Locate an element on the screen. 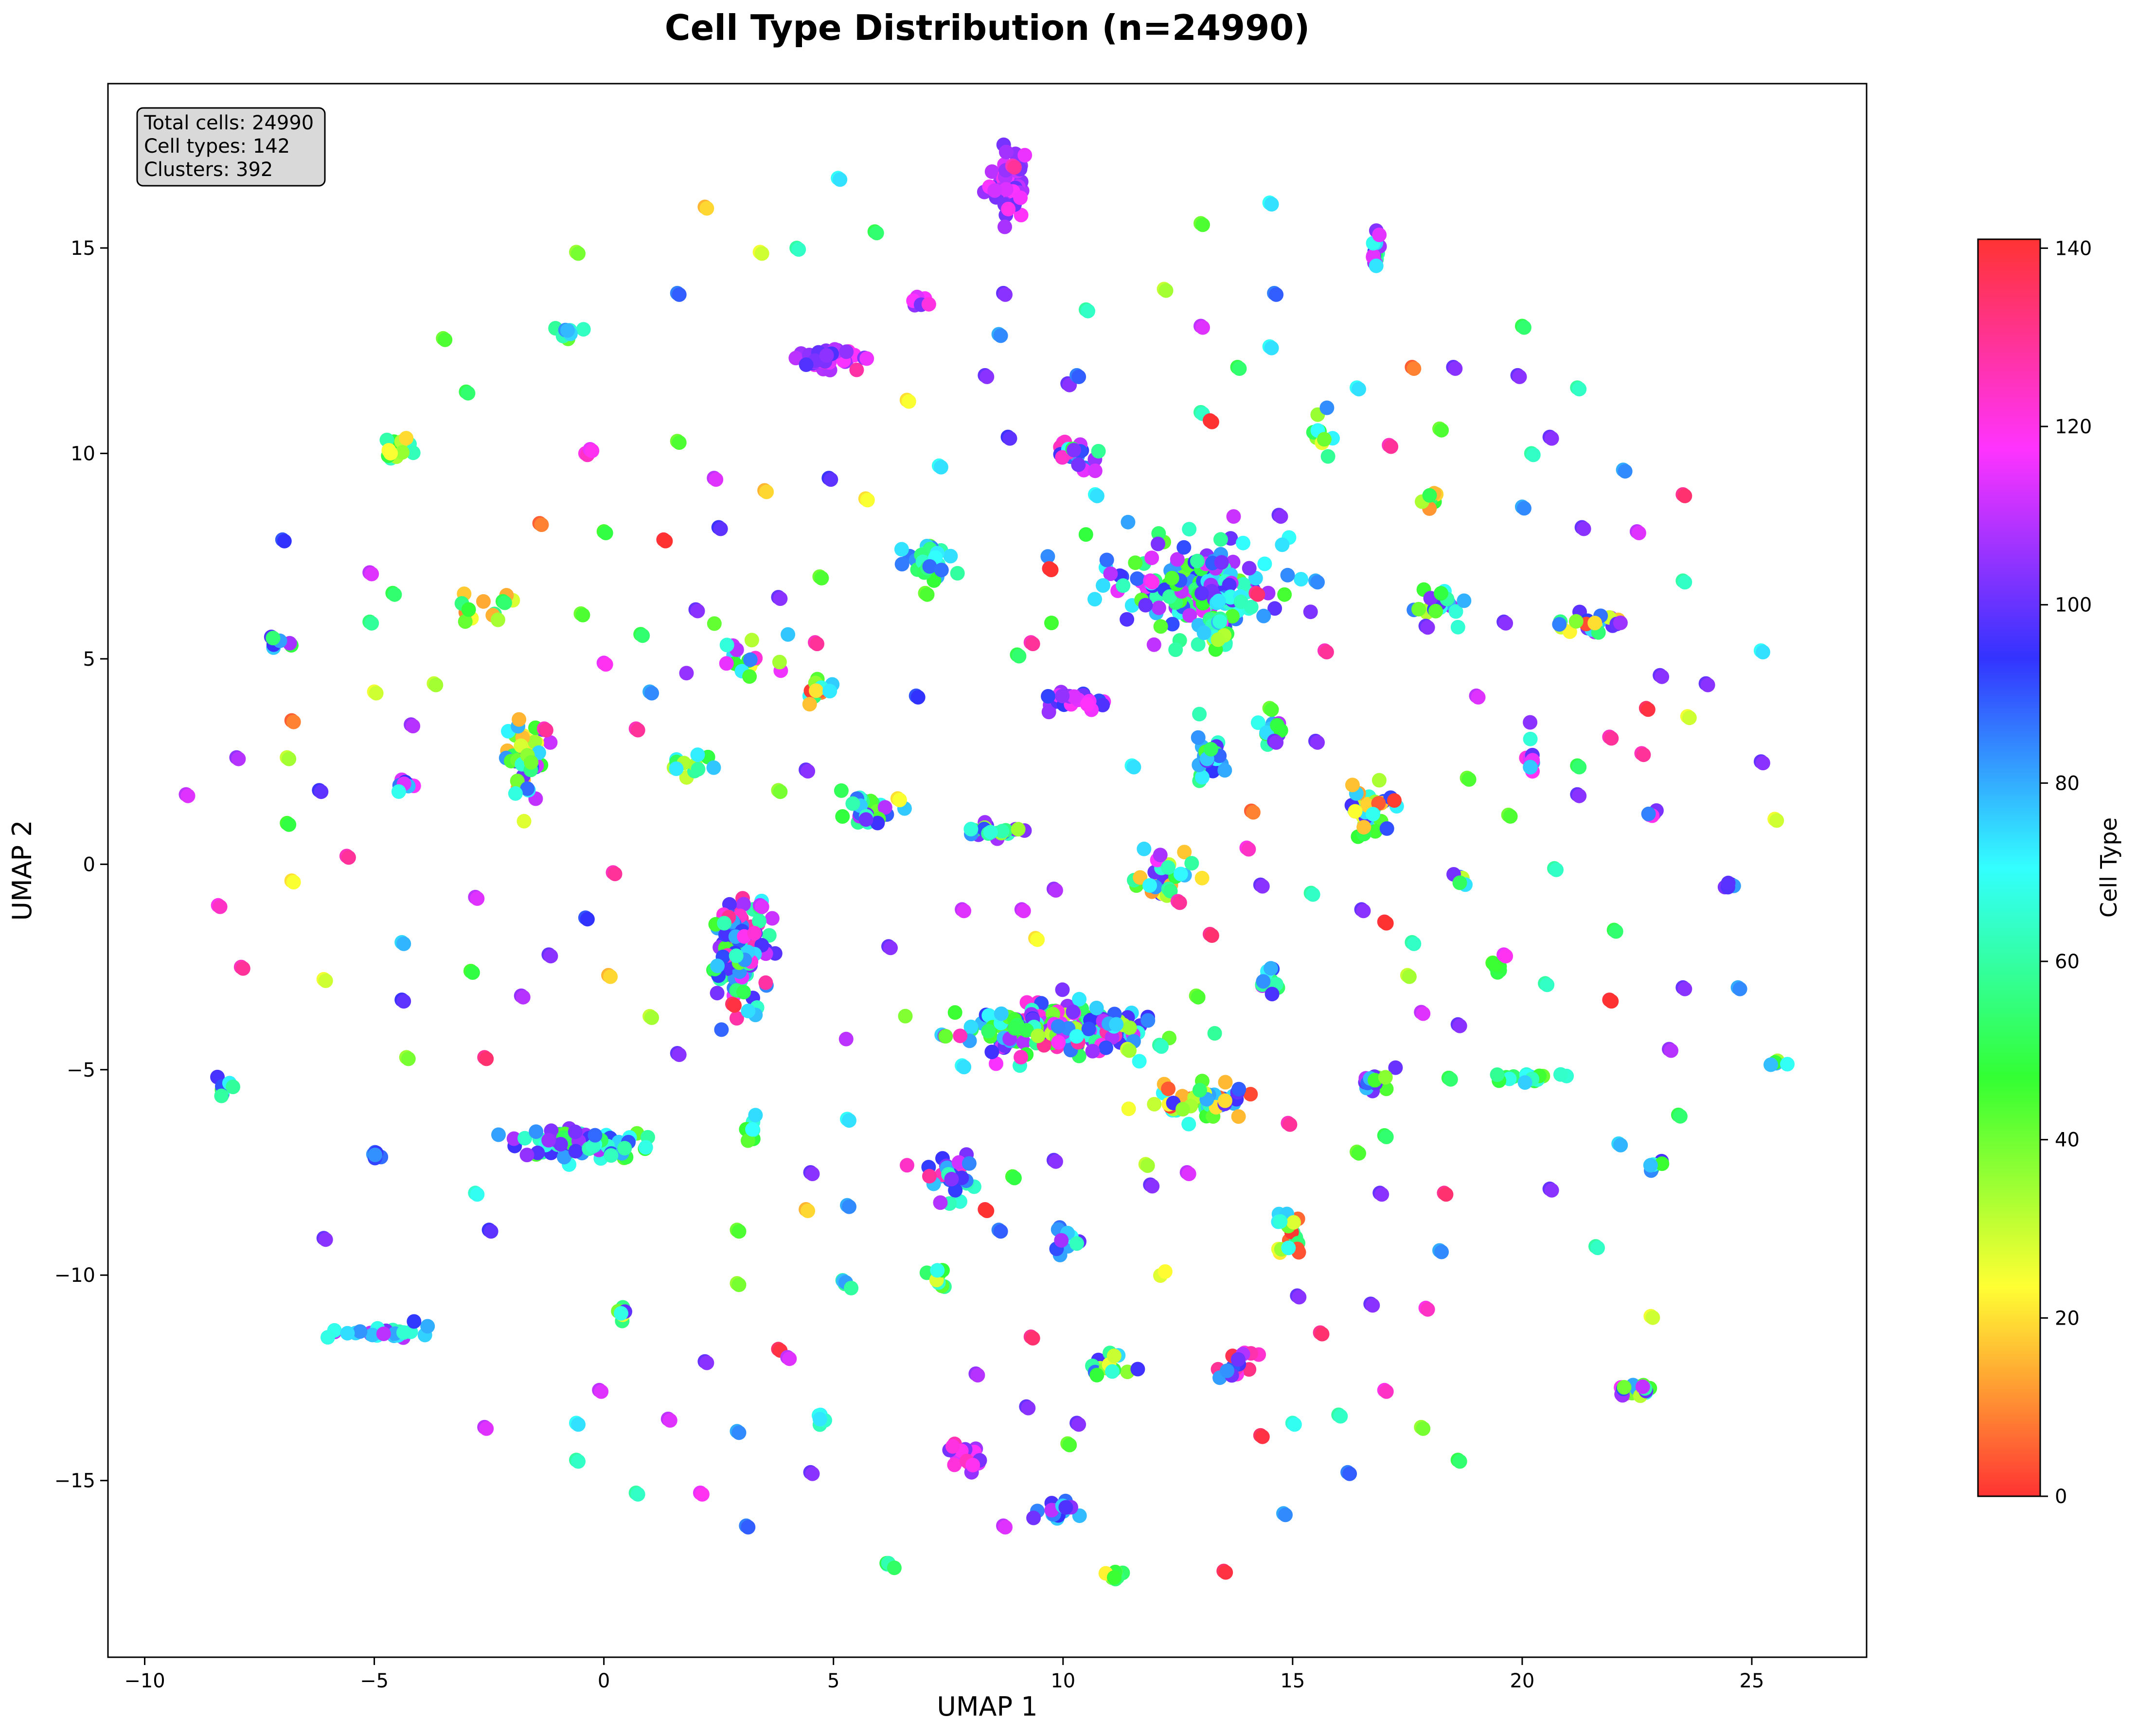  info-cell-types: Cell types: 142 is located at coordinates (217, 147).